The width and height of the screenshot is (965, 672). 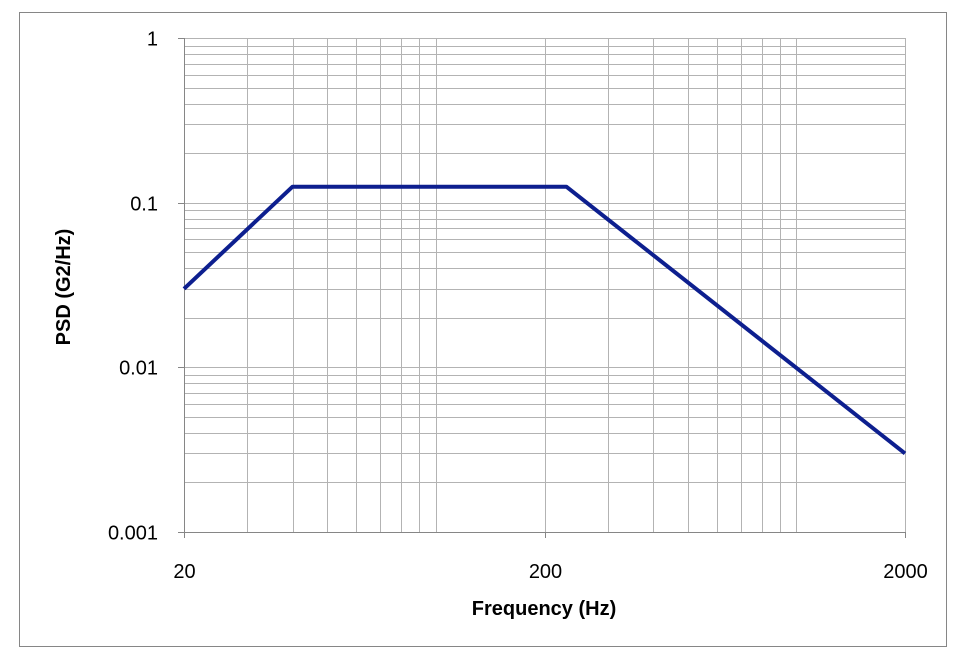 What do you see at coordinates (545, 572) in the screenshot?
I see `x-tick-label: 200` at bounding box center [545, 572].